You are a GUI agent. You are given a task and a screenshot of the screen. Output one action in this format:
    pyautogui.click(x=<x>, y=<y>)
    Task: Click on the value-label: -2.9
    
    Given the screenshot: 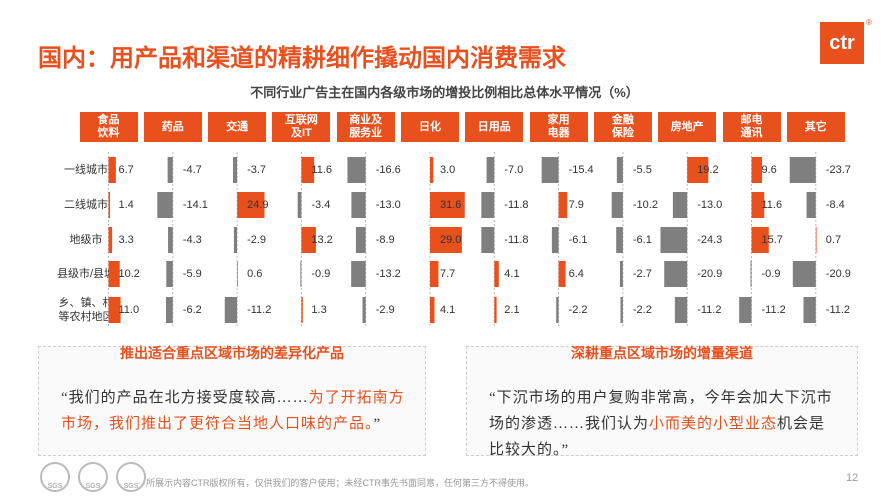 What is the action you would take?
    pyautogui.click(x=256, y=240)
    